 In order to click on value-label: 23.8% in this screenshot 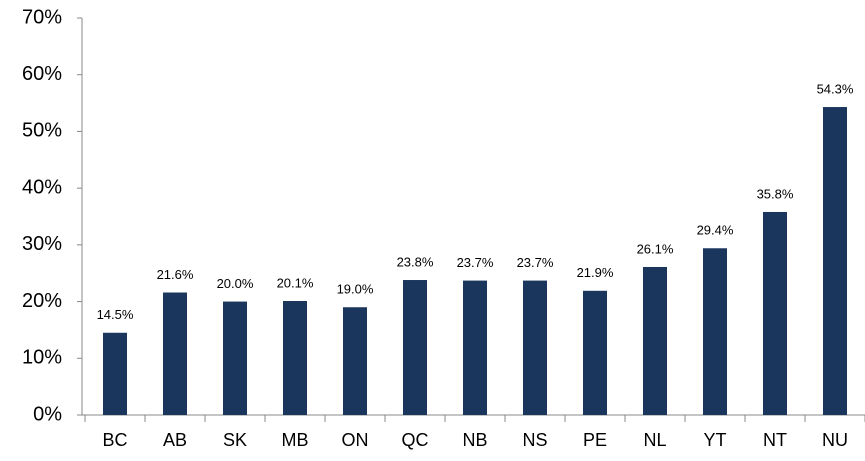, I will do `click(415, 261)`.